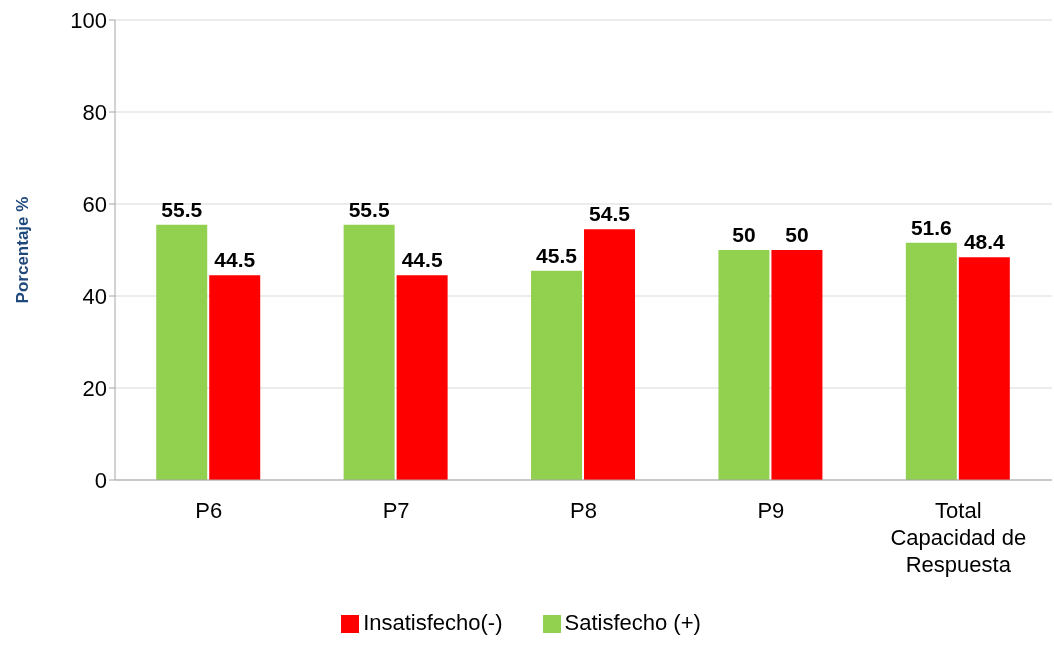 The image size is (1054, 651). Describe the element at coordinates (396, 510) in the screenshot. I see `x-tick-label: P7` at that location.